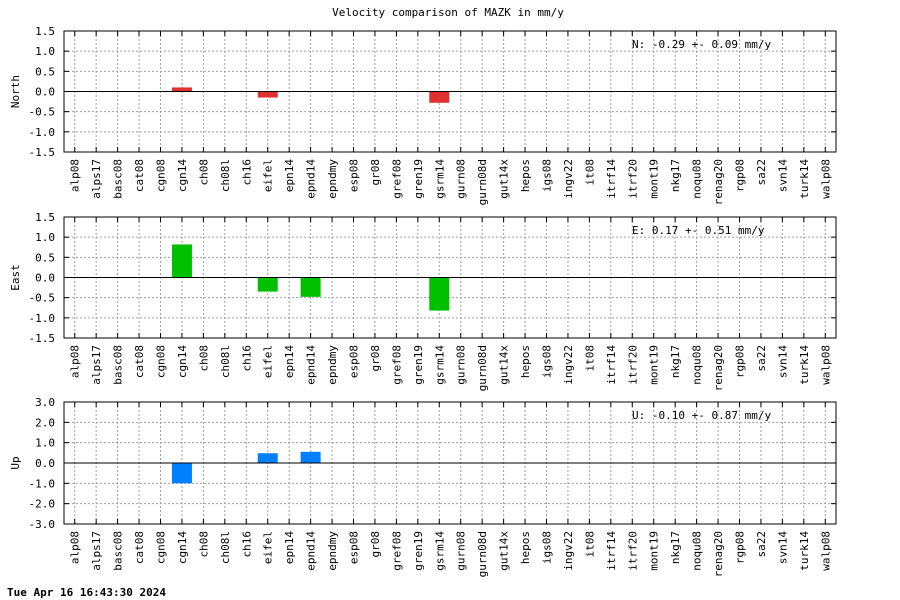  What do you see at coordinates (15, 277) in the screenshot?
I see `y-axis-label: East` at bounding box center [15, 277].